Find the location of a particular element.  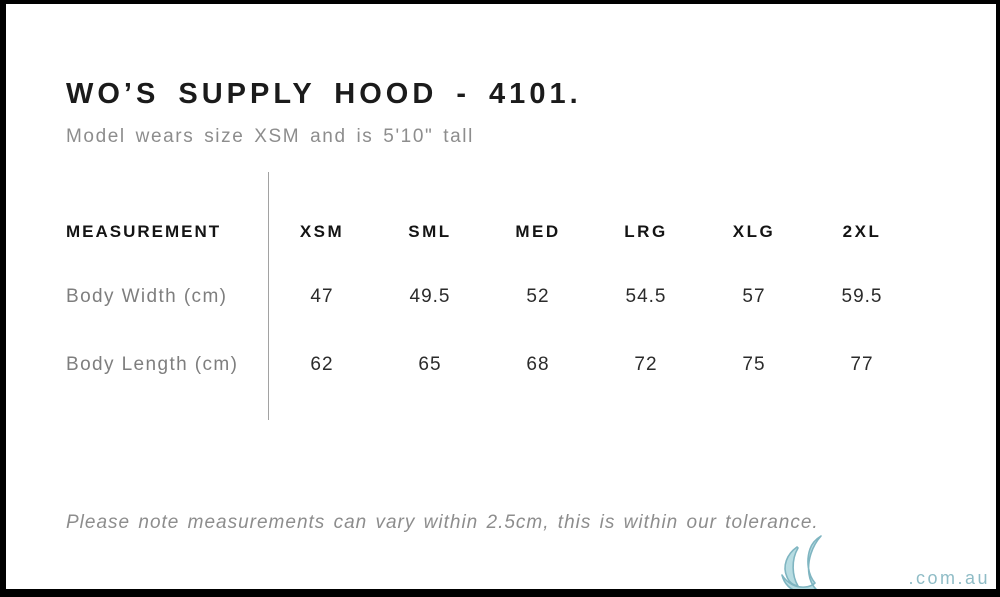

brand-leaf-u-icon is located at coordinates (801, 562).